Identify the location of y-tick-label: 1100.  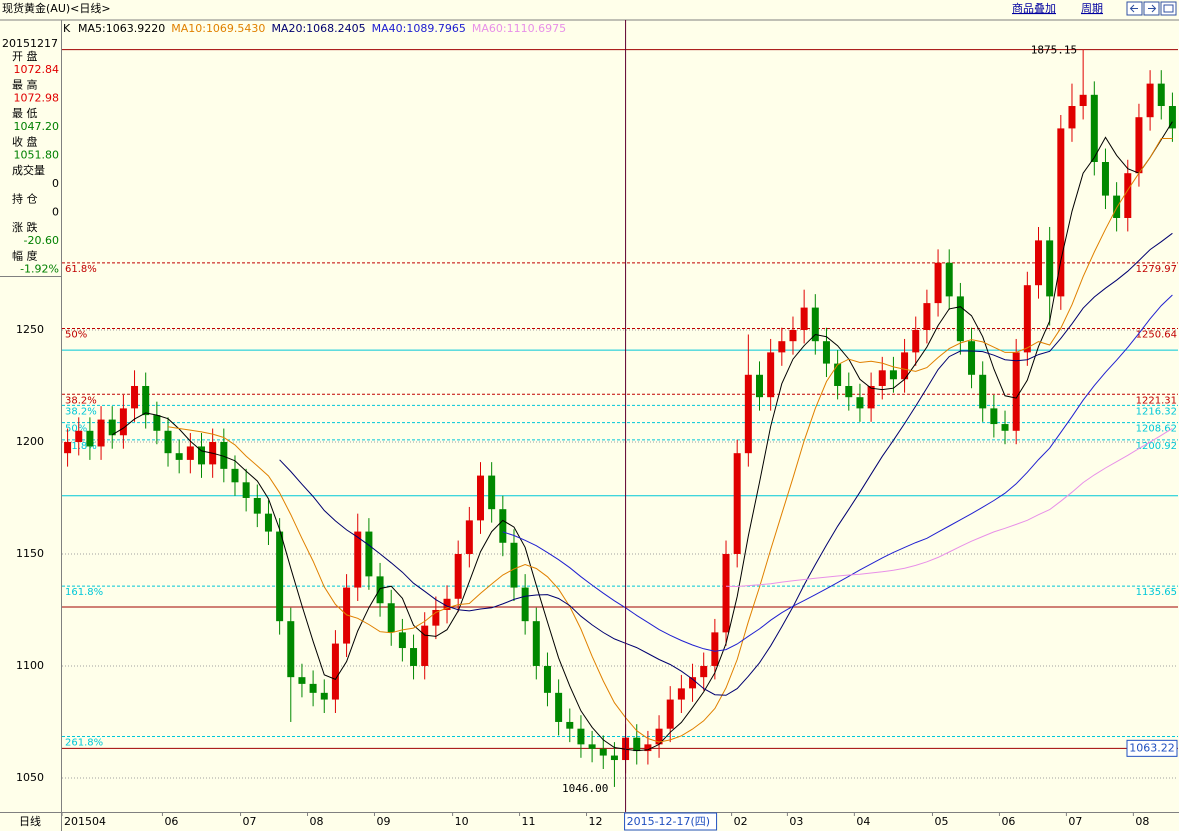
(30, 665).